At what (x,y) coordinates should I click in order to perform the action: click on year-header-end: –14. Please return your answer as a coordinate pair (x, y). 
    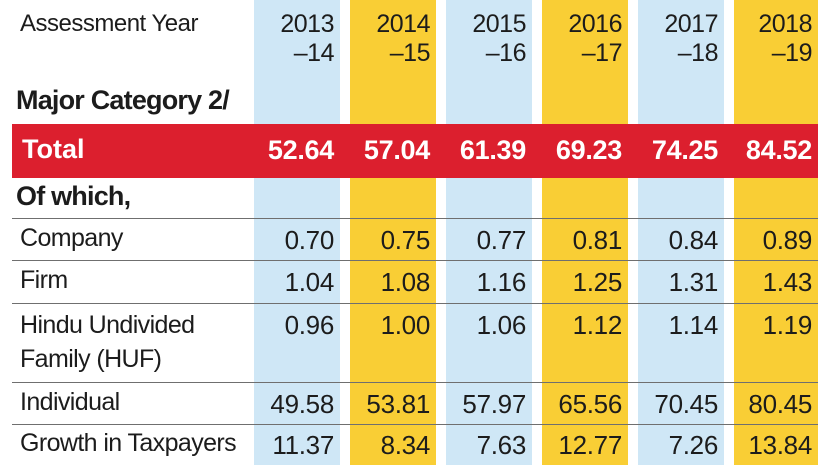
    Looking at the image, I should click on (314, 53).